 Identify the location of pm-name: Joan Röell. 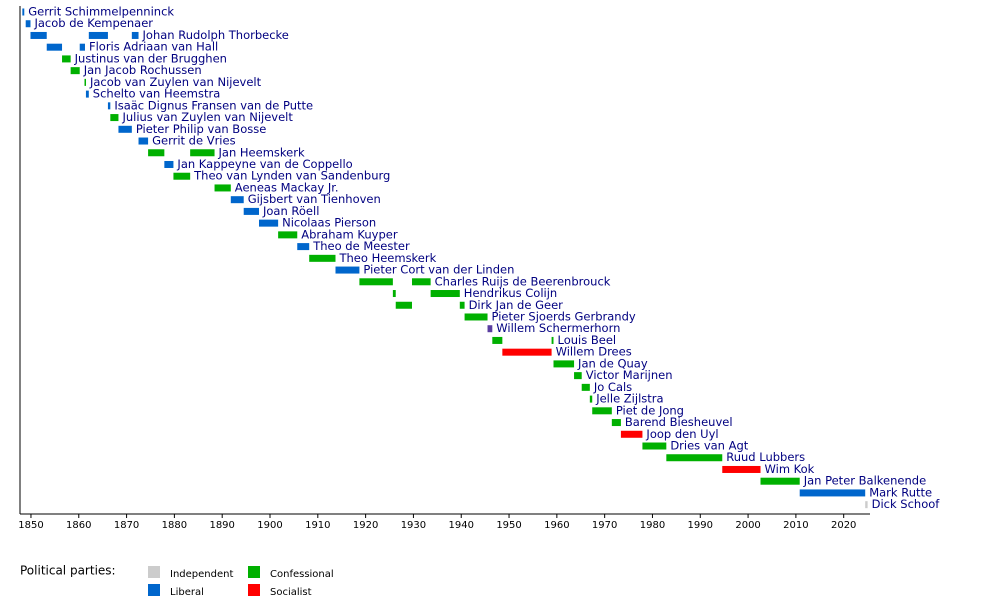
(290, 211).